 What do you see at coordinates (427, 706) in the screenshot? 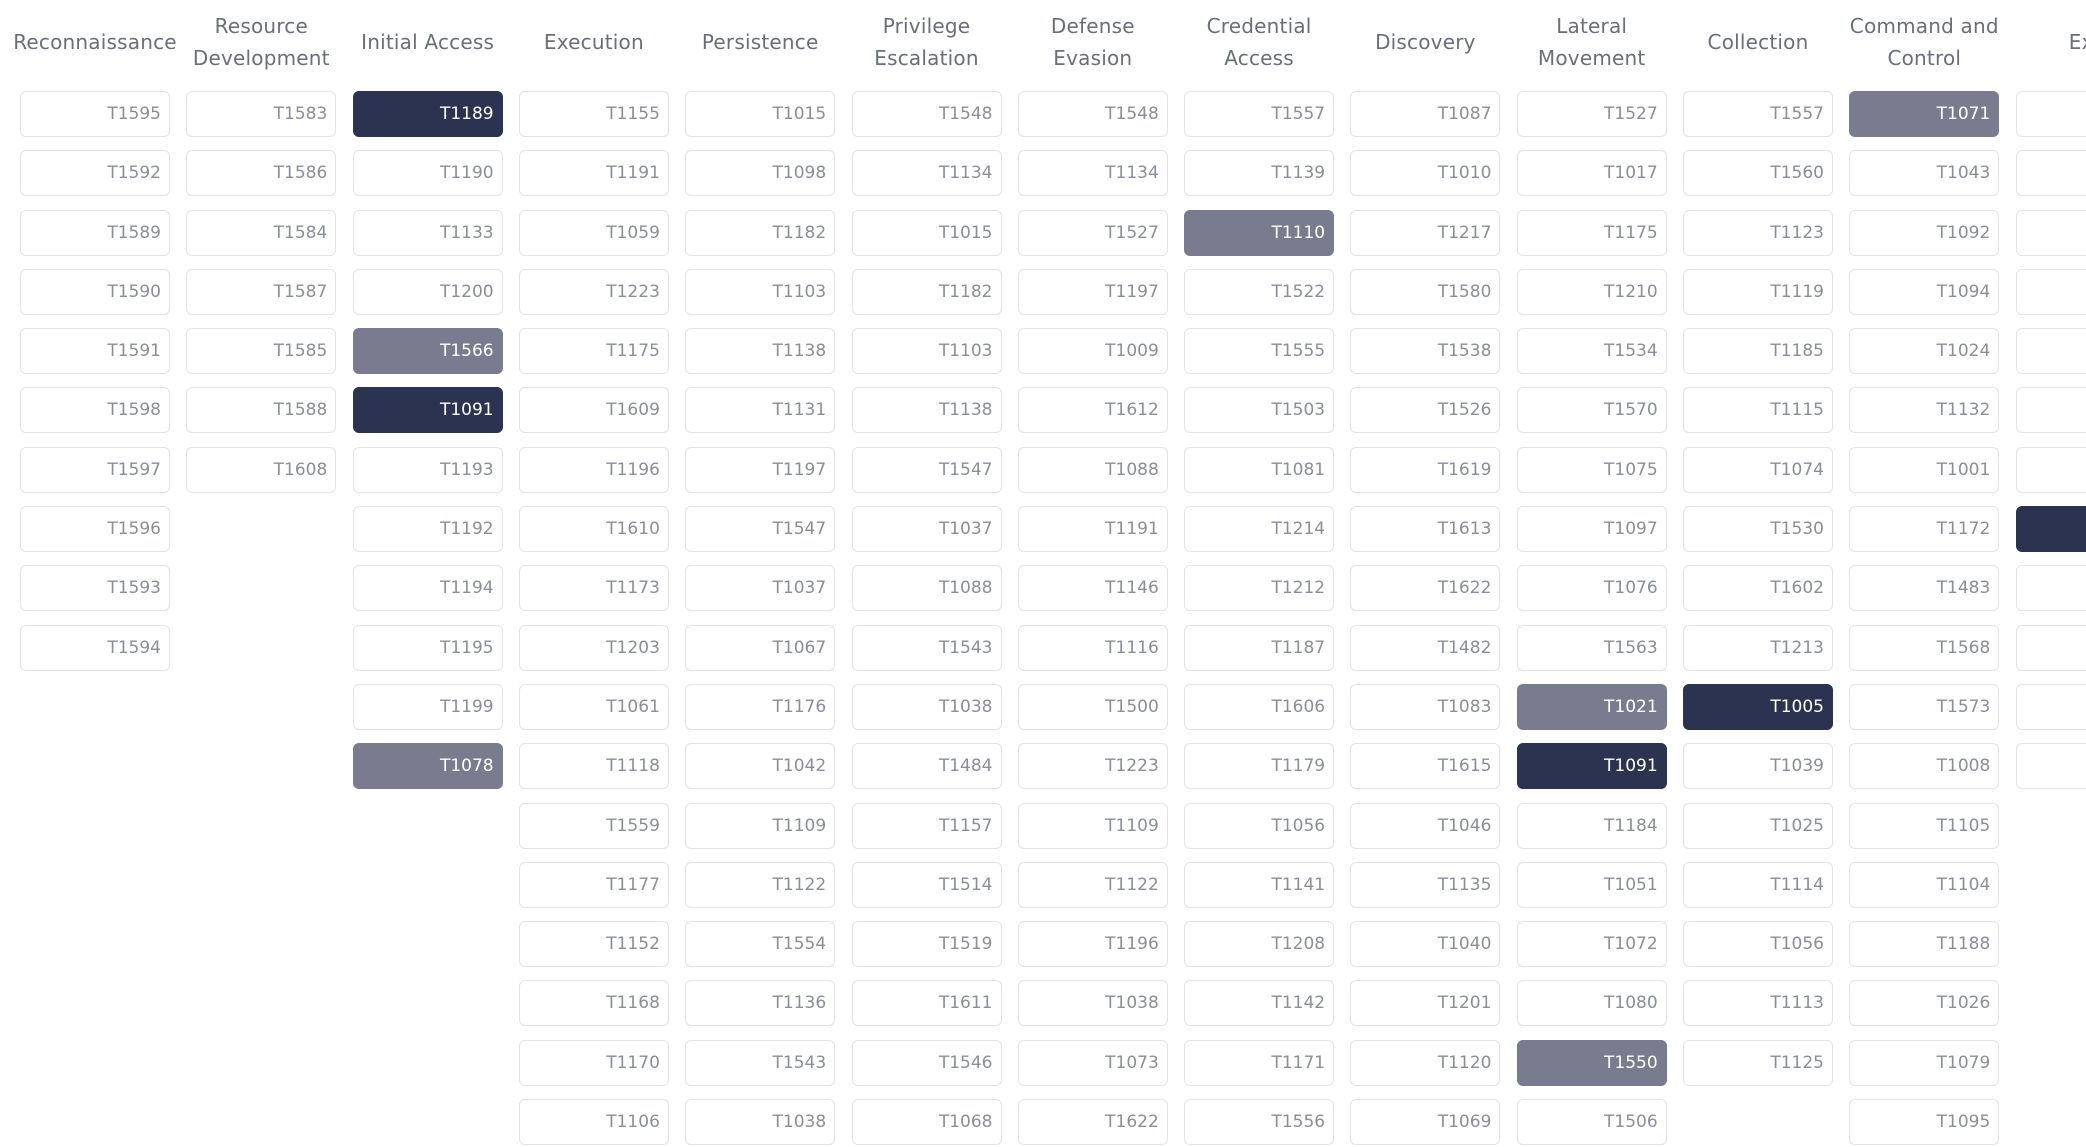
I see `technique-cell: T1199` at bounding box center [427, 706].